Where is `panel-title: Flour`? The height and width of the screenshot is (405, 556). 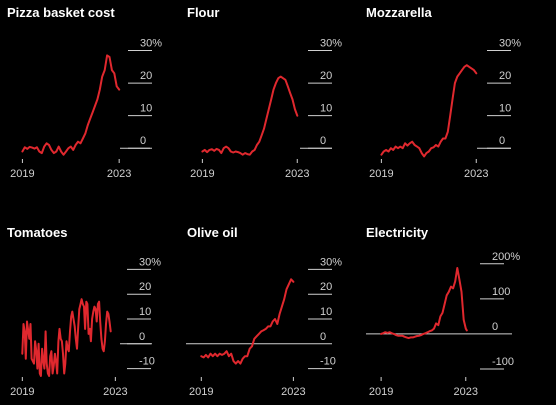
panel-title: Flour is located at coordinates (203, 12).